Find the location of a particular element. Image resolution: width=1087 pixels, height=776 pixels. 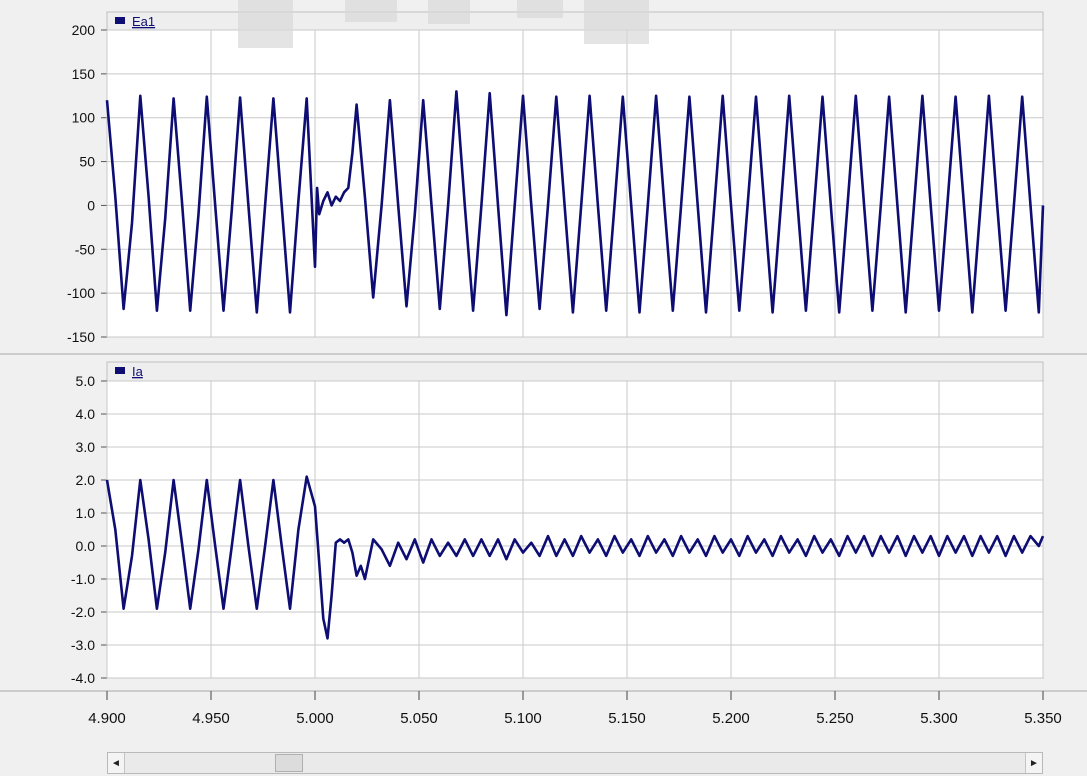

x-tick-label: 5.200 is located at coordinates (731, 718).